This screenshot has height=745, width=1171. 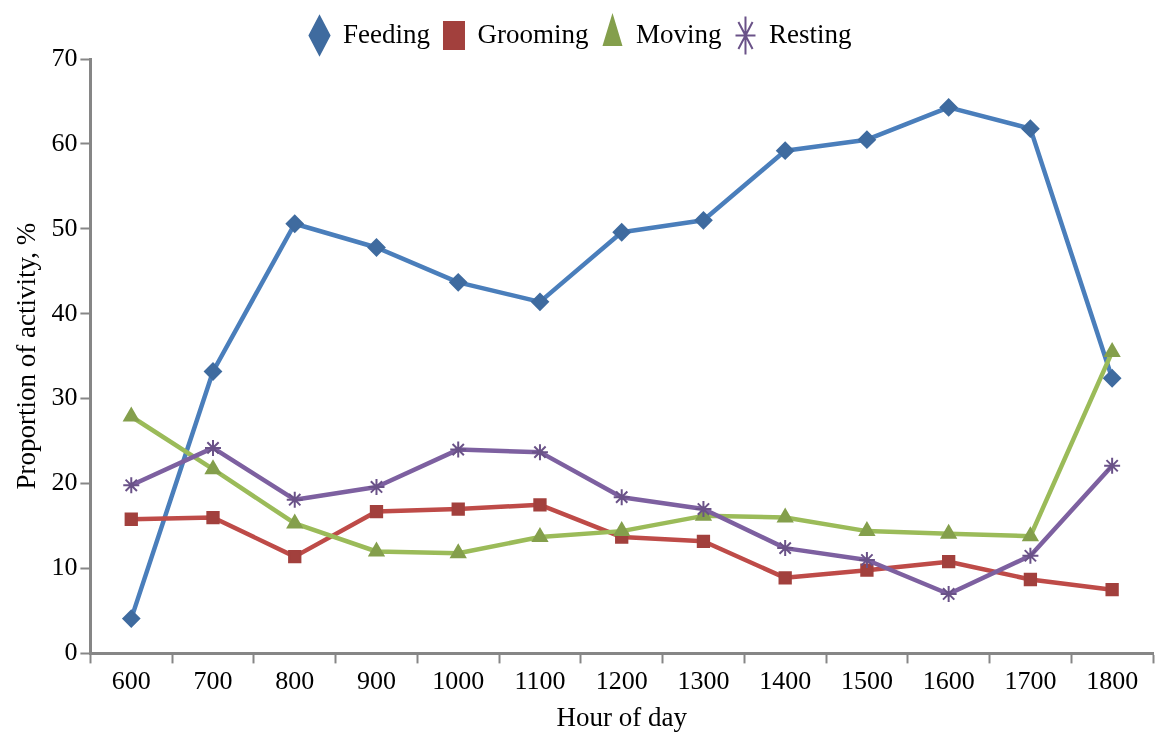 I want to click on y-tick-label: 10, so click(x=64, y=567).